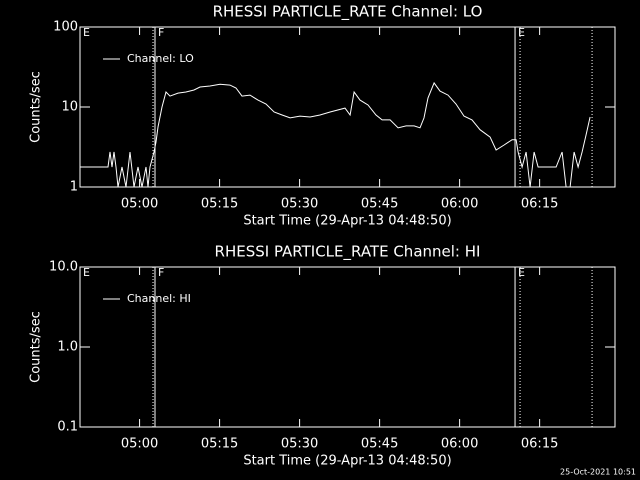 This screenshot has height=480, width=640. Describe the element at coordinates (65, 27) in the screenshot. I see `y-tick-label: 100` at that location.